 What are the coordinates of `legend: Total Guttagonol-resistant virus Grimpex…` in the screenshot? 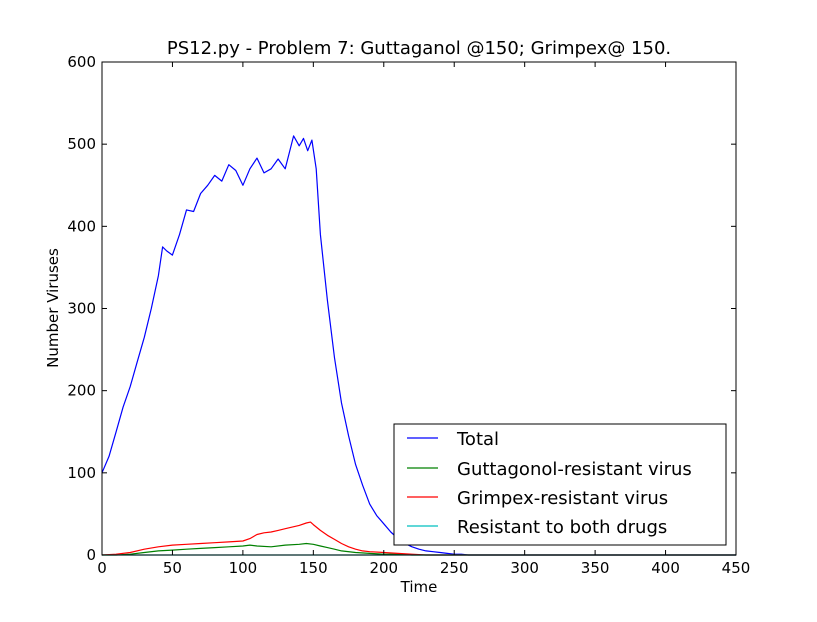 It's located at (560, 484).